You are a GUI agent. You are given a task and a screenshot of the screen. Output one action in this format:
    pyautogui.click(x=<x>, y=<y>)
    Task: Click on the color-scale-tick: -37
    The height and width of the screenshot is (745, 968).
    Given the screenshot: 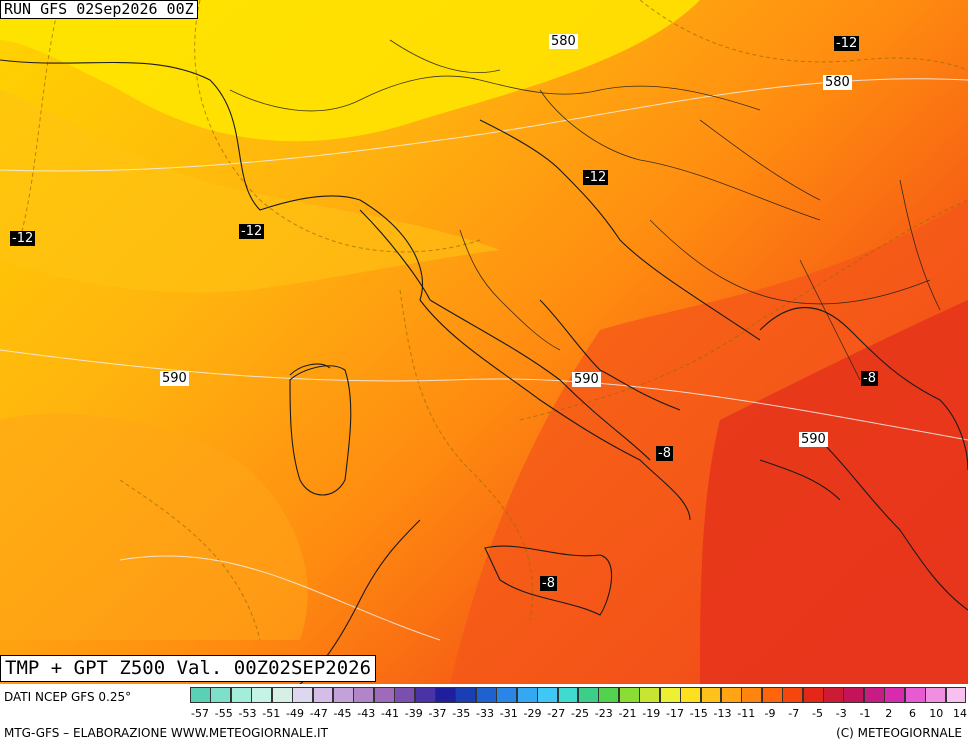 What is the action you would take?
    pyautogui.click(x=437, y=713)
    